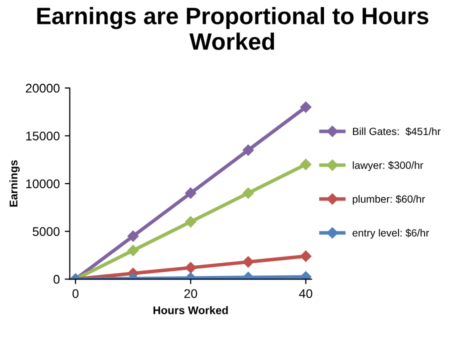 Image resolution: width=465 pixels, height=352 pixels. Describe the element at coordinates (305, 293) in the screenshot. I see `x-tick-label: 40` at that location.